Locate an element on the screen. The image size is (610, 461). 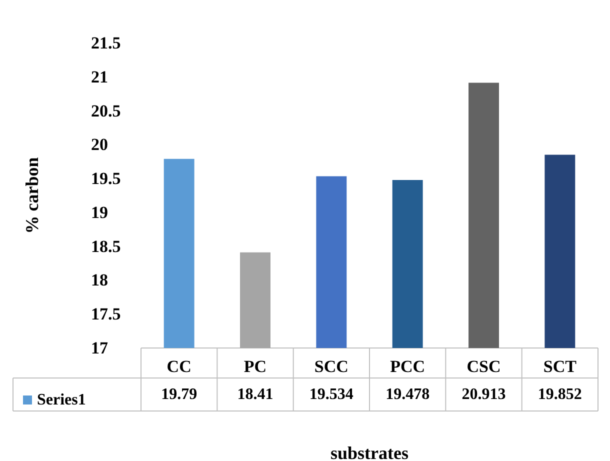
data-label: 19.79 is located at coordinates (179, 394).